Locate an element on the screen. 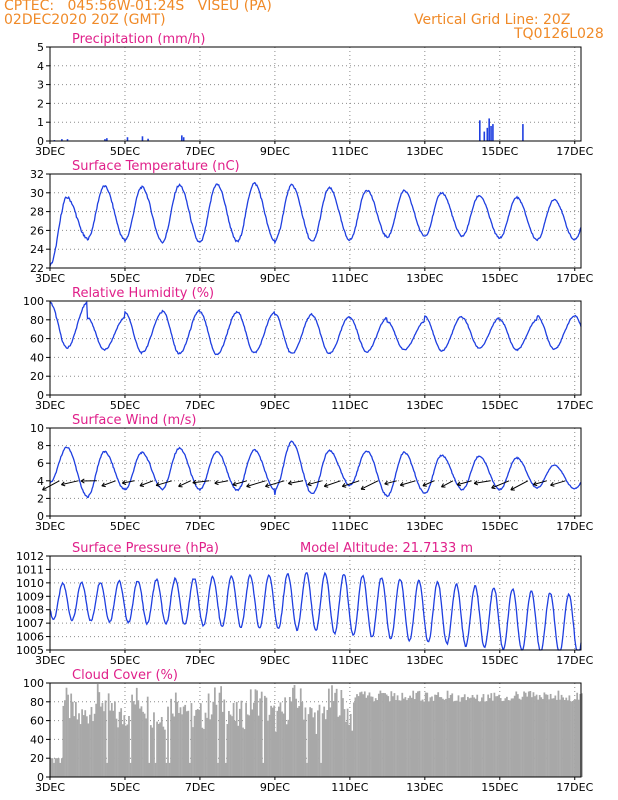 The image size is (618, 800). header-line-2: 02DEC2020 20Z (GMT) is located at coordinates (85, 20).